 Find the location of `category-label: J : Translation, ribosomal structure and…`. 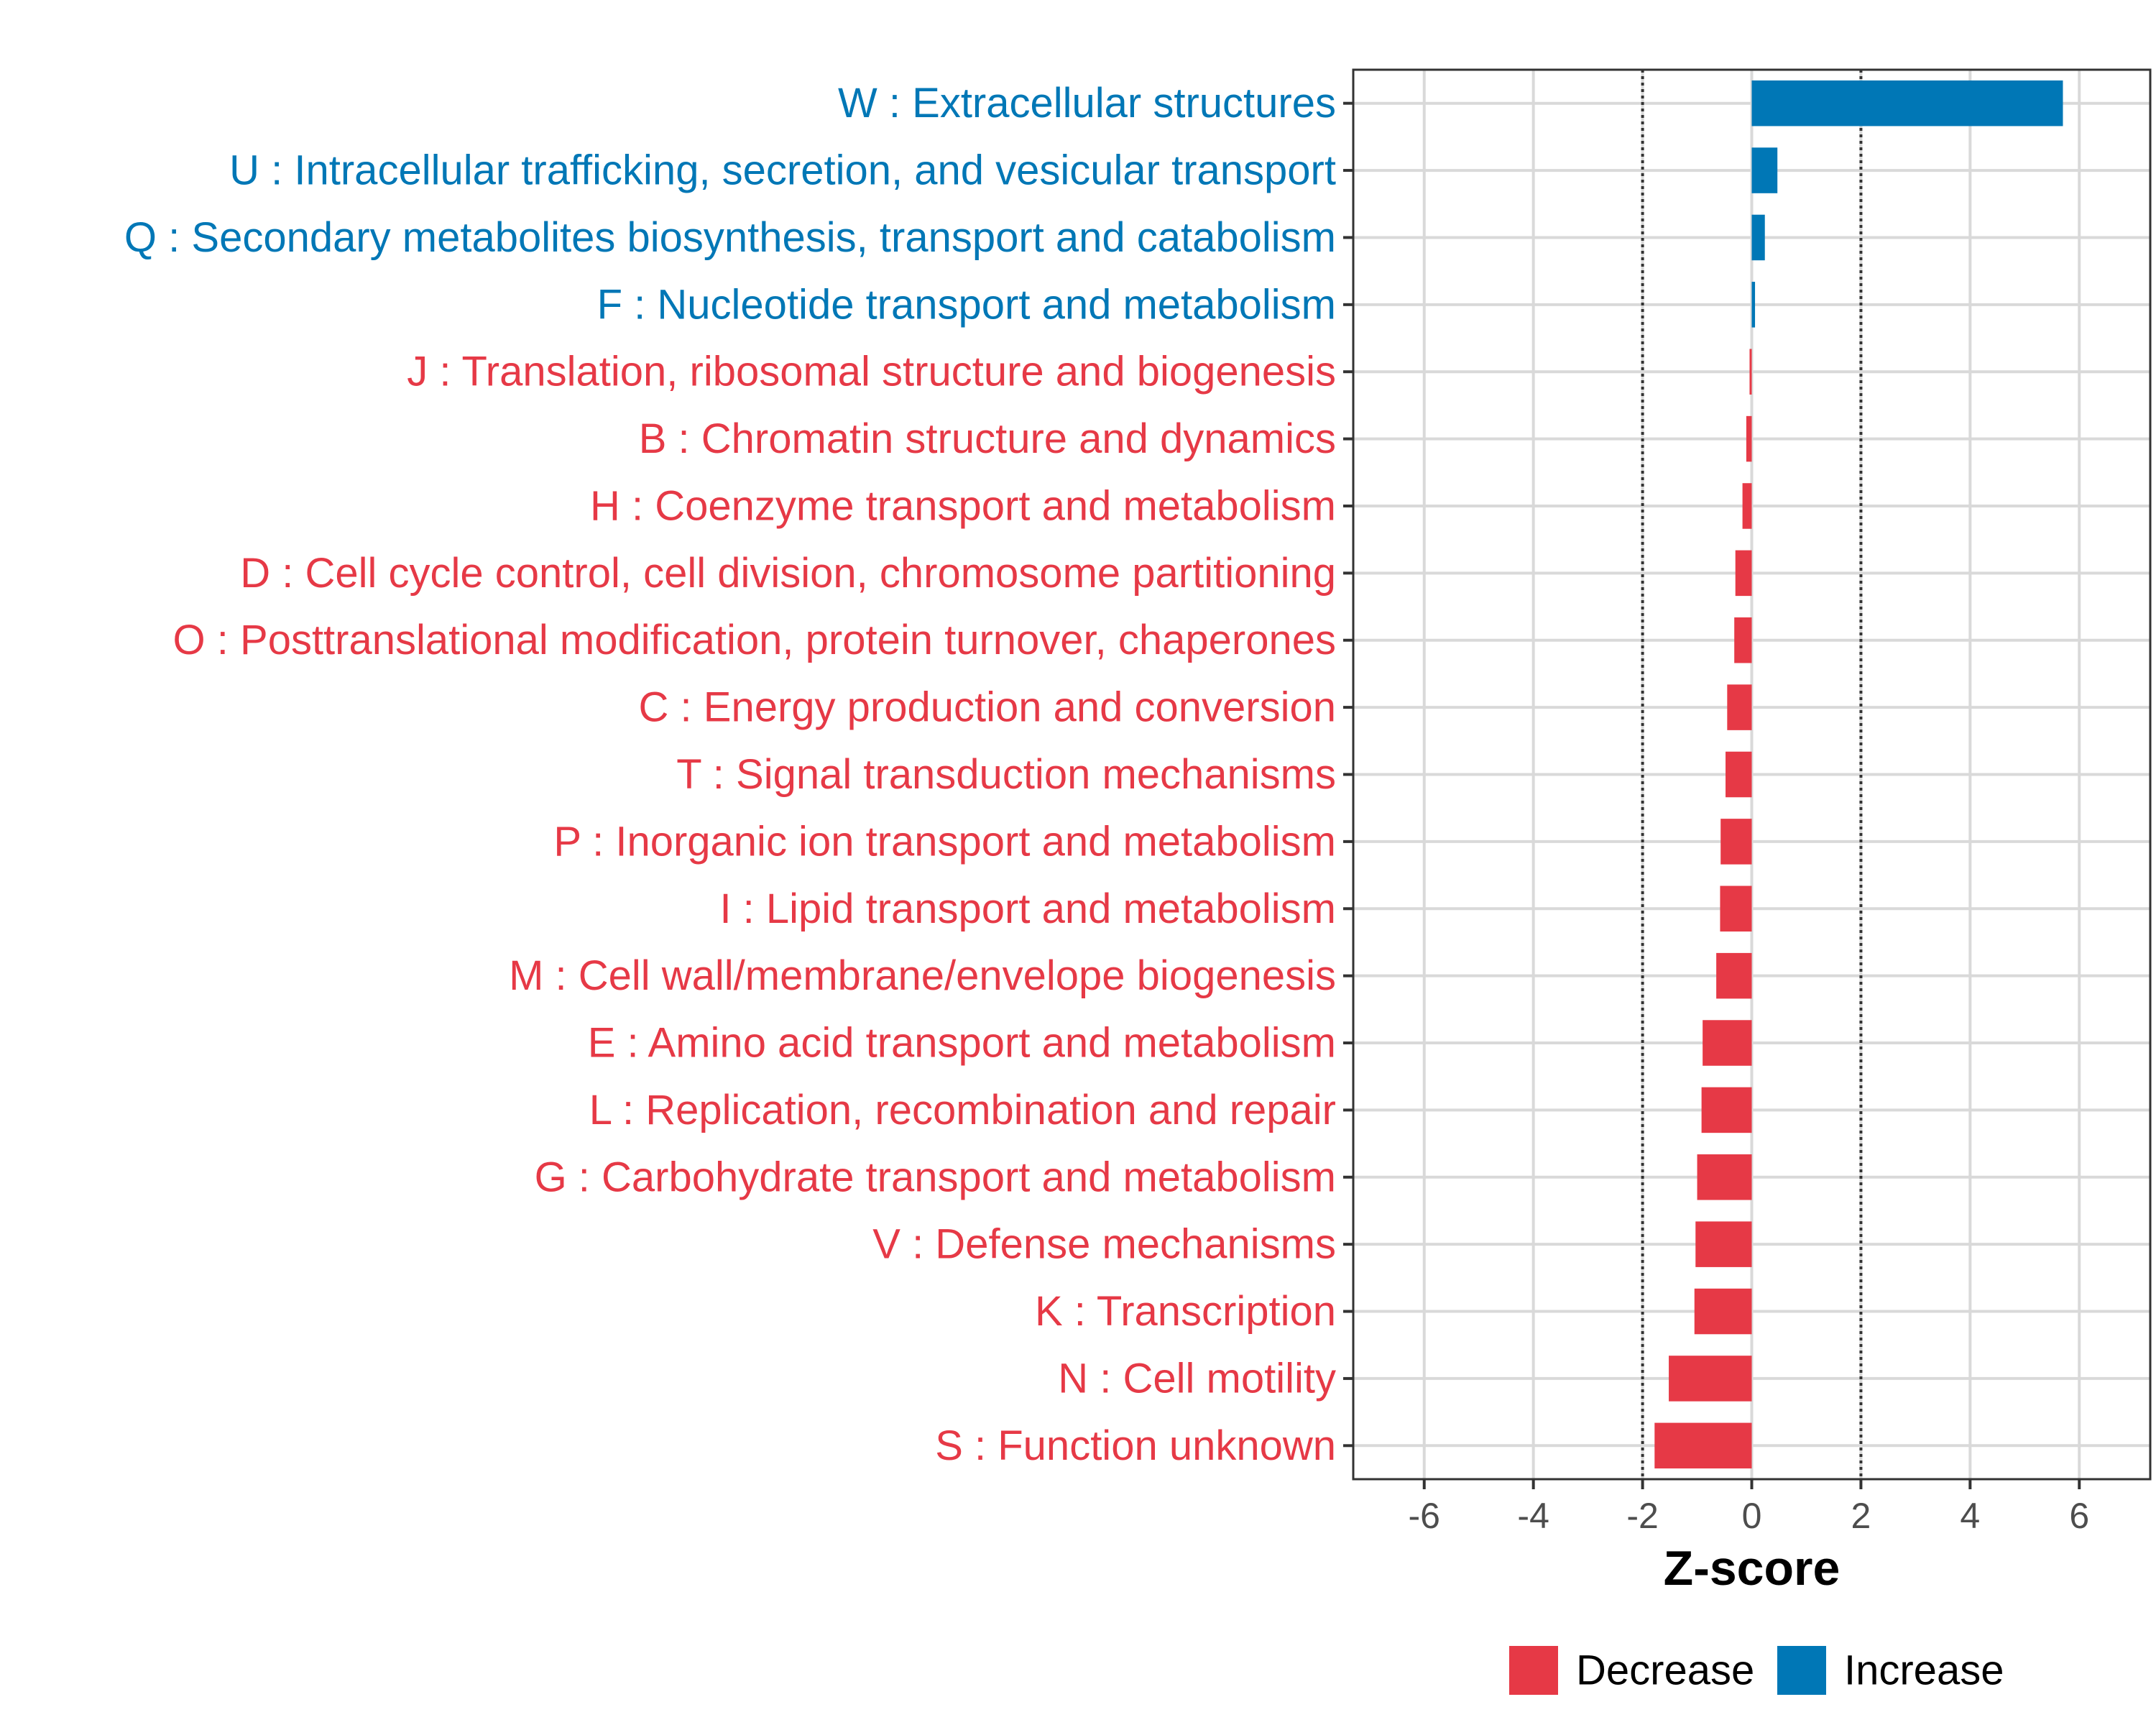

category-label: J : Translation, ribosomal structure and… is located at coordinates (871, 372).